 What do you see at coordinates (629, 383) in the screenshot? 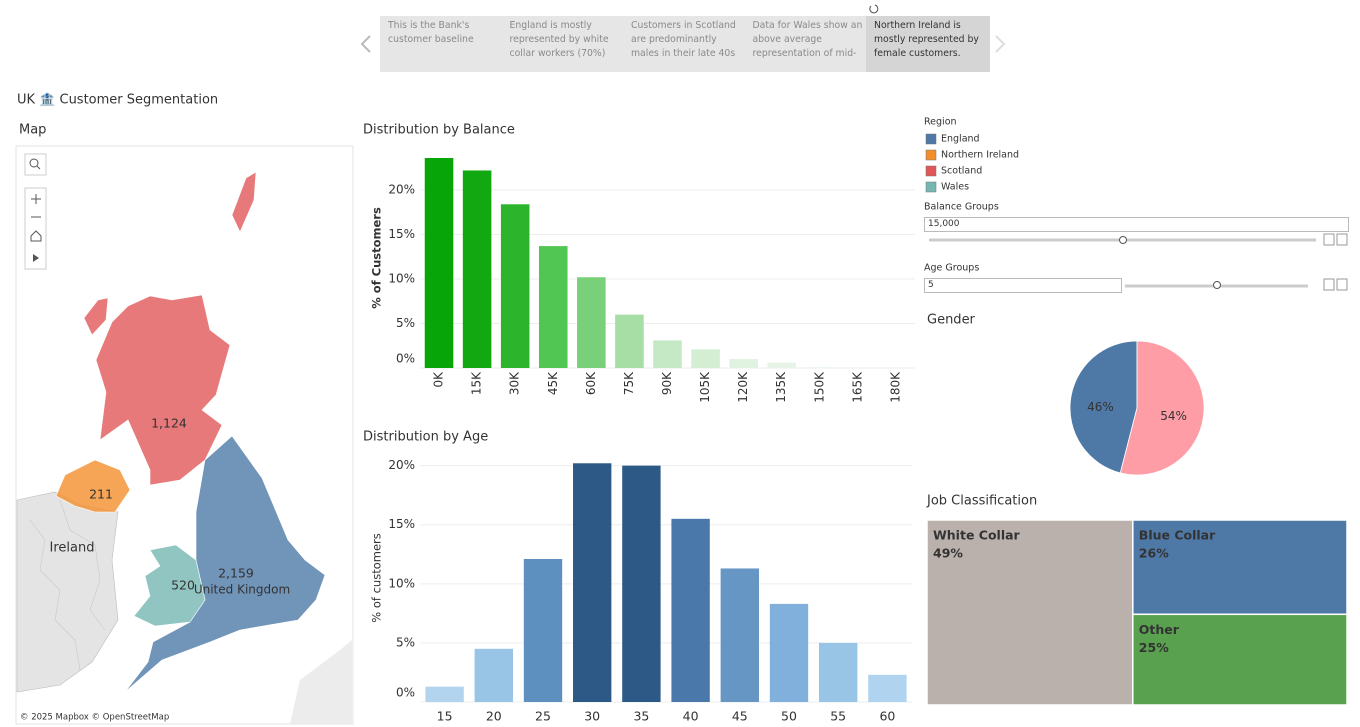
I see `x-tick-label: 75K` at bounding box center [629, 383].